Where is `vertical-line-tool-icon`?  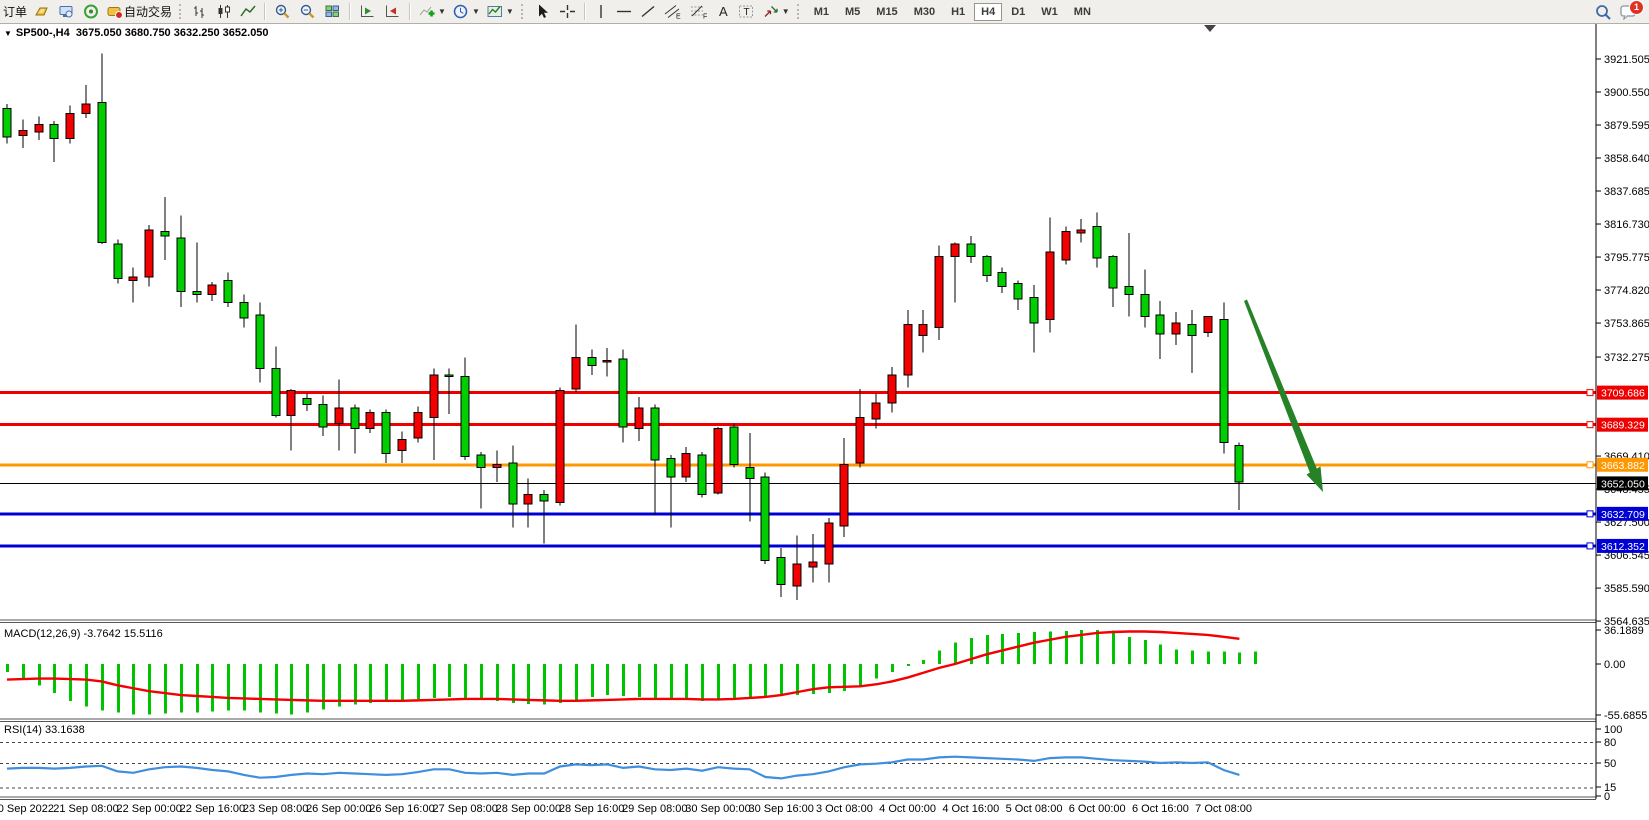
vertical-line-tool-icon is located at coordinates (601, 12).